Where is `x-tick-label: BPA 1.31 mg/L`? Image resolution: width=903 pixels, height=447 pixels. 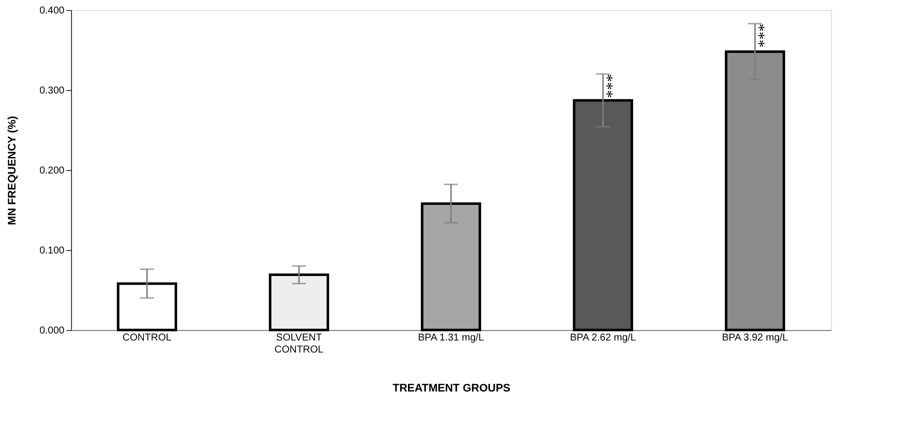 x-tick-label: BPA 1.31 mg/L is located at coordinates (451, 338).